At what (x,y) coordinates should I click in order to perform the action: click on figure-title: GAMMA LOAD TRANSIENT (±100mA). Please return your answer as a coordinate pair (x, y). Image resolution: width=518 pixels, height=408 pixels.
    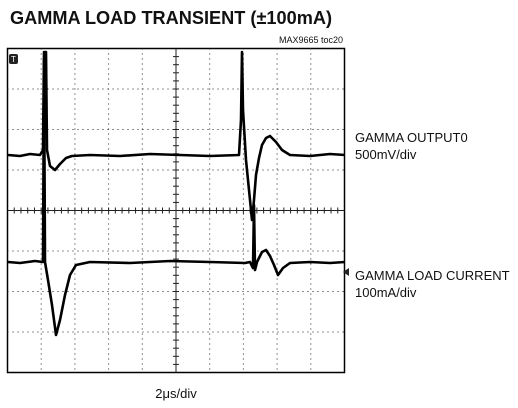
    Looking at the image, I should click on (171, 18).